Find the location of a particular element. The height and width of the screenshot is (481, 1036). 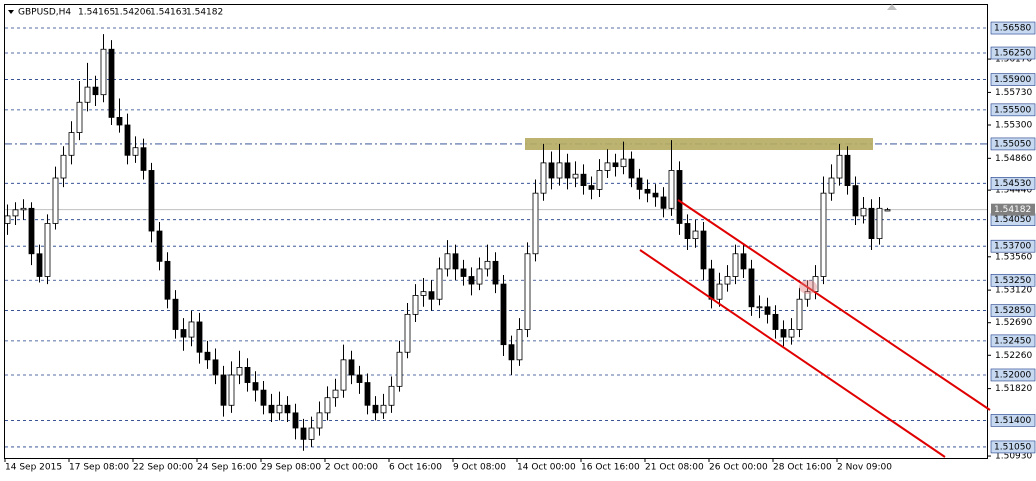

level-label: 1.55900 is located at coordinates (1012, 80).